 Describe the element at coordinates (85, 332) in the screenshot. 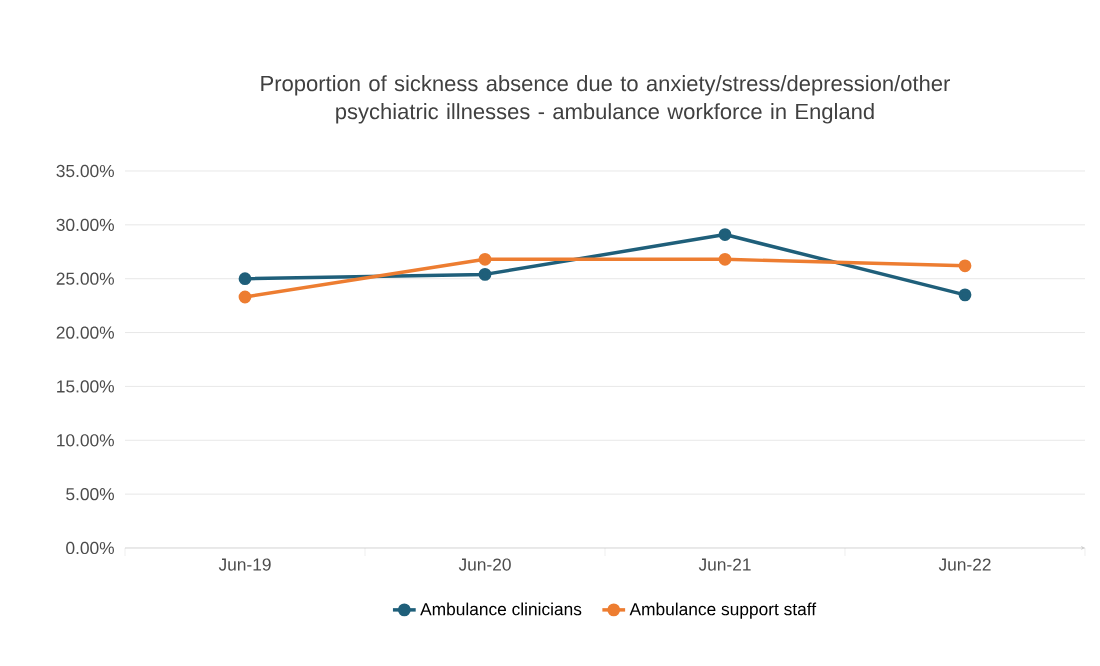

I see `y-tick-label: 20.00%` at that location.